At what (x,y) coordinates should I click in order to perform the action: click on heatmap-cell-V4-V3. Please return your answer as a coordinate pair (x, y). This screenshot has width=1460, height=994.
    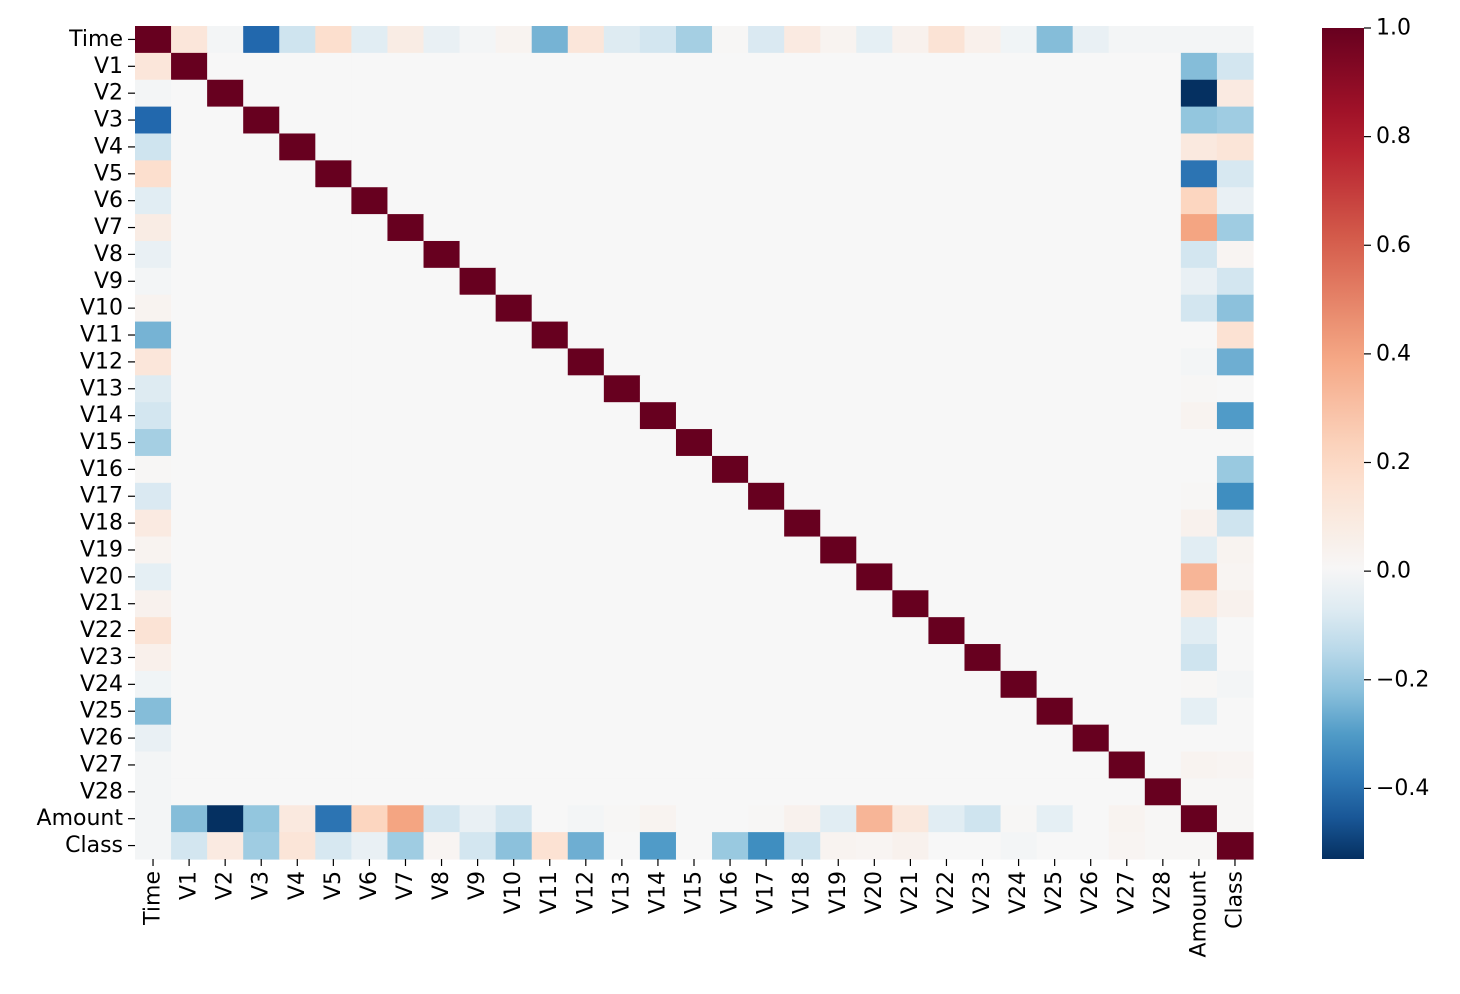
    Looking at the image, I should click on (261, 147).